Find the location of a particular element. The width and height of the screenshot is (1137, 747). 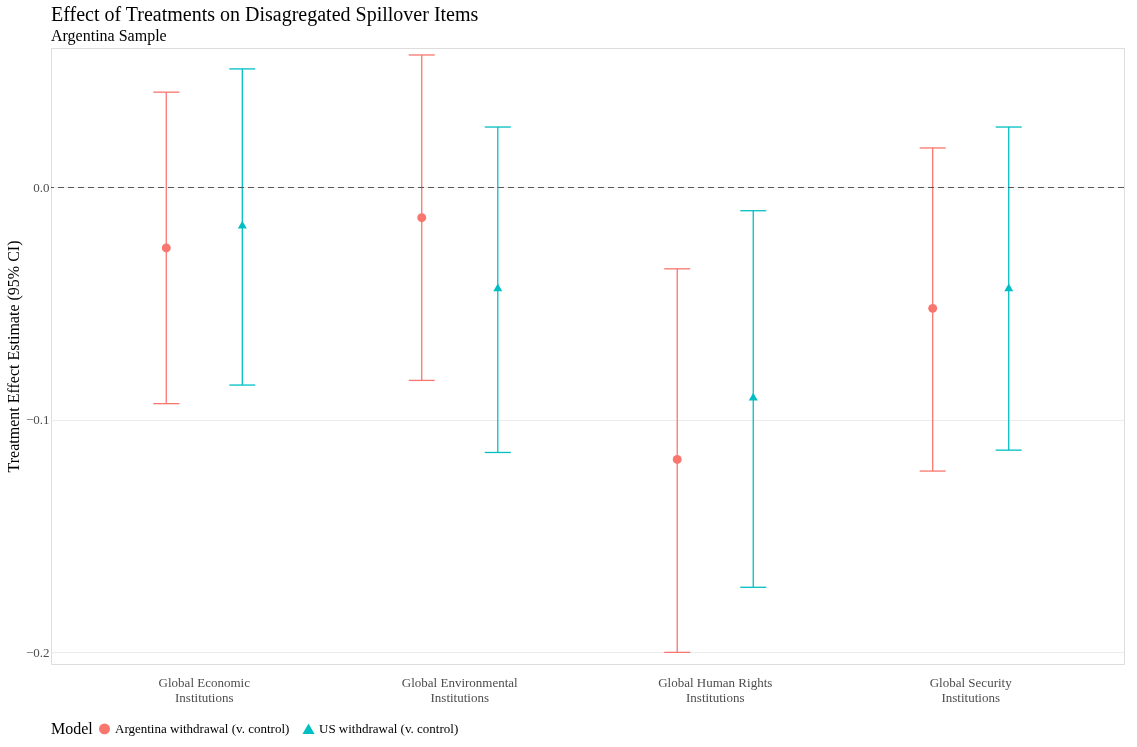

x-tick-label: Global Human Rights Institutions is located at coordinates (715, 689).